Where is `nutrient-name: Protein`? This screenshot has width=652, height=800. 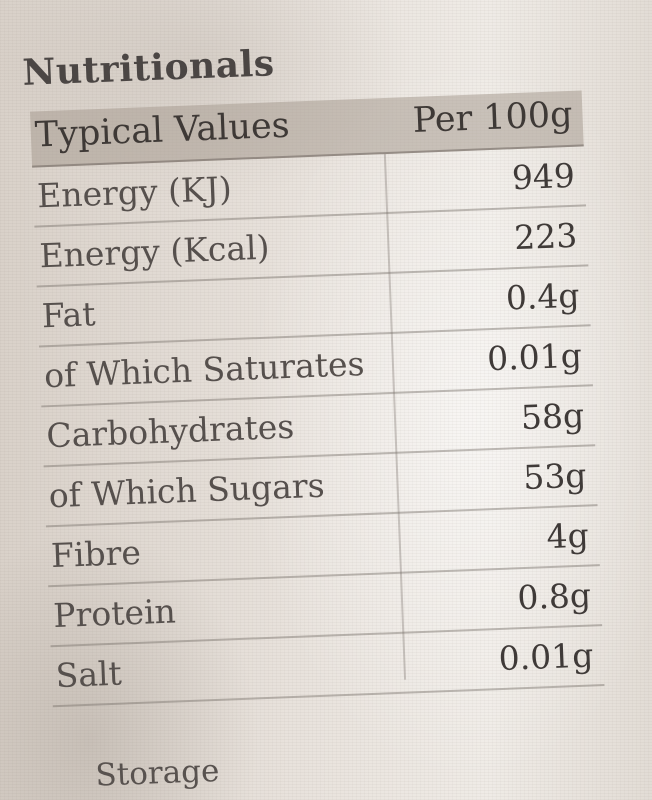 nutrient-name: Protein is located at coordinates (114, 613).